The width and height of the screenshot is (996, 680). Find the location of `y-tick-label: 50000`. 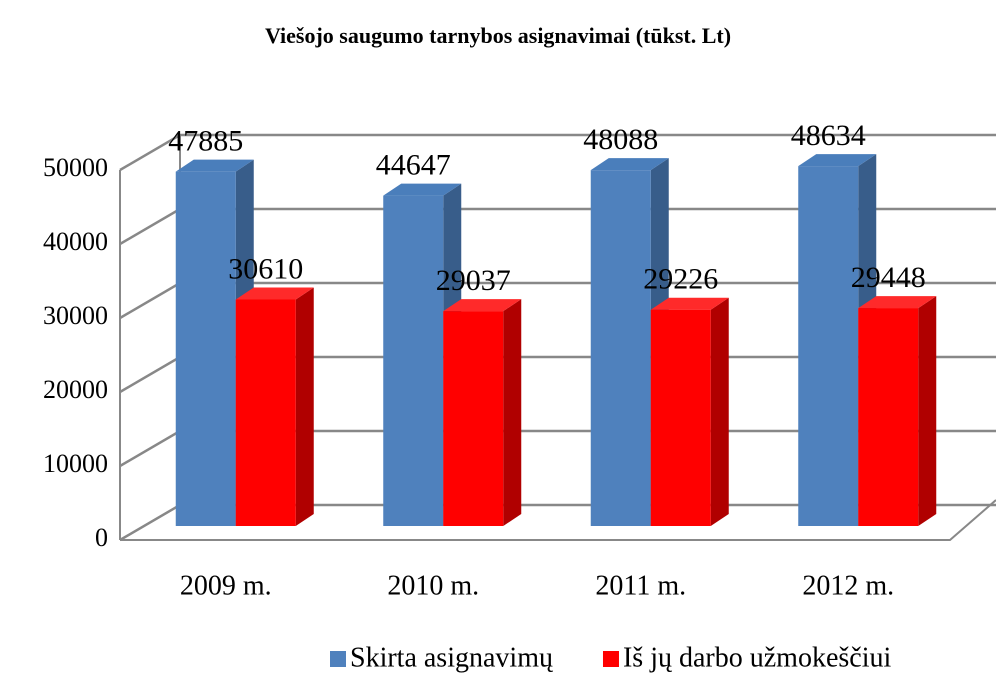

y-tick-label: 50000 is located at coordinates (75, 167).